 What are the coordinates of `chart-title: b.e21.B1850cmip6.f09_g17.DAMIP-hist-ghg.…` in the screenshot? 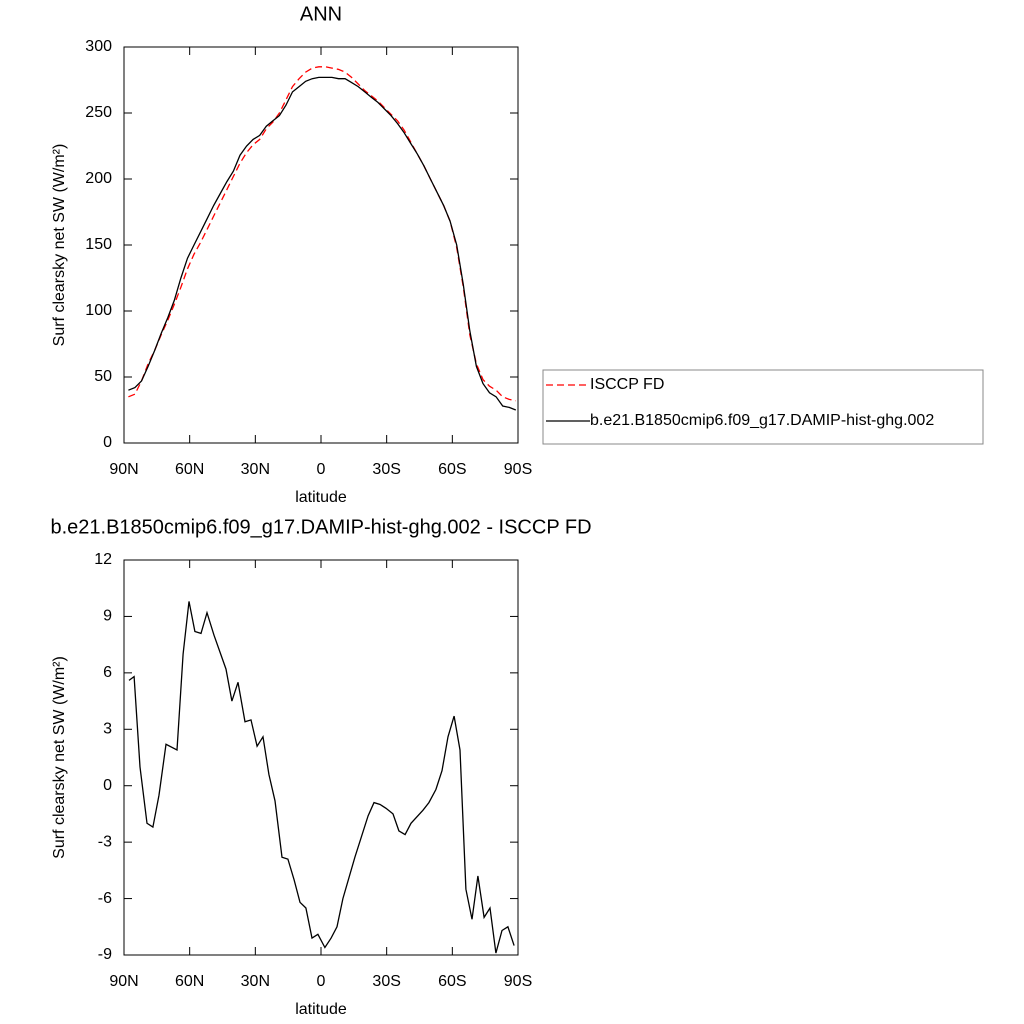 It's located at (320, 527).